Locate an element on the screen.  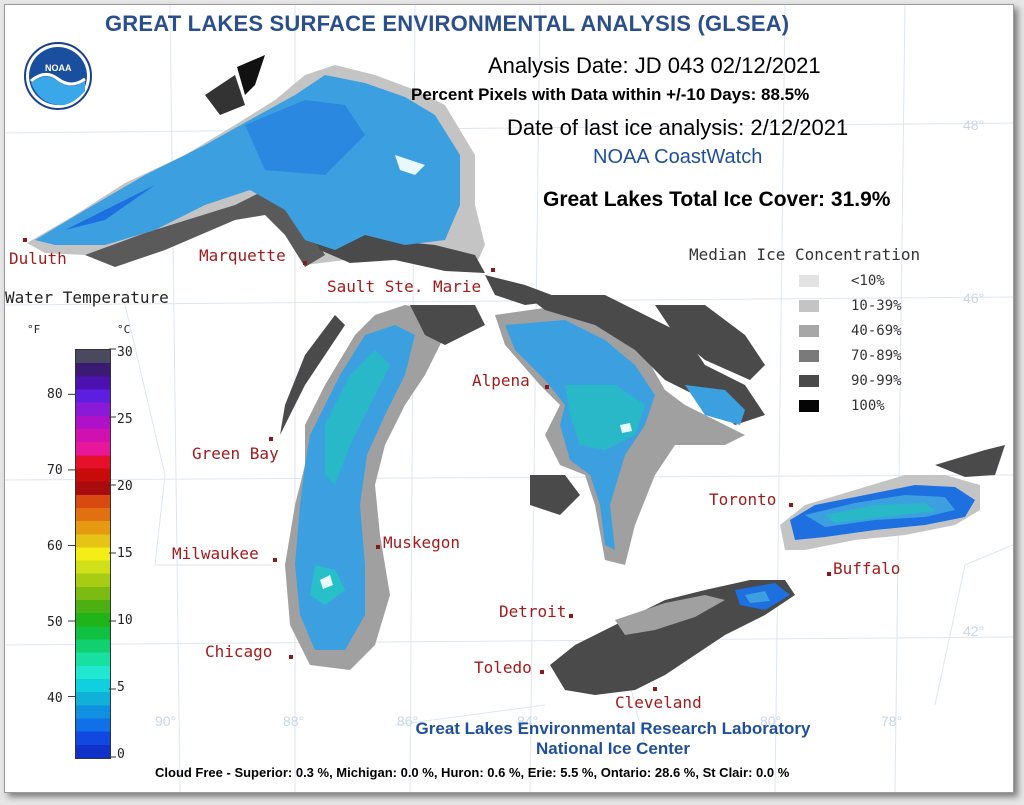
f-tick-label: 40 is located at coordinates (55, 698).